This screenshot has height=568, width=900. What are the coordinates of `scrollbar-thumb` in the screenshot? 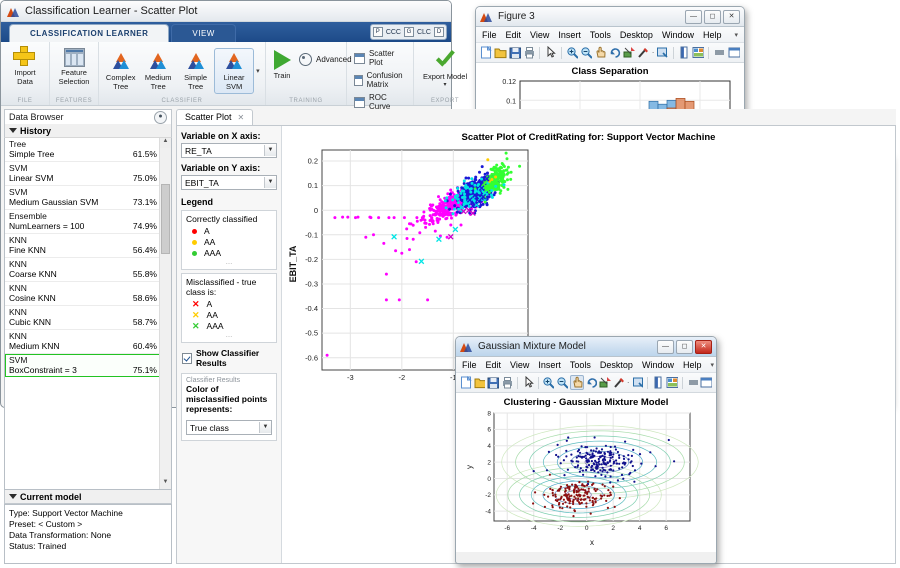 It's located at (165, 219).